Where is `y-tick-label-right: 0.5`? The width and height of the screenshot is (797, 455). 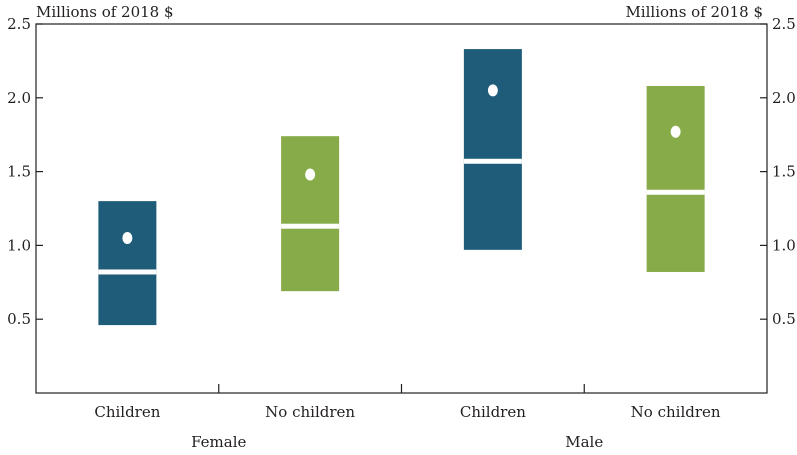 y-tick-label-right: 0.5 is located at coordinates (784, 319).